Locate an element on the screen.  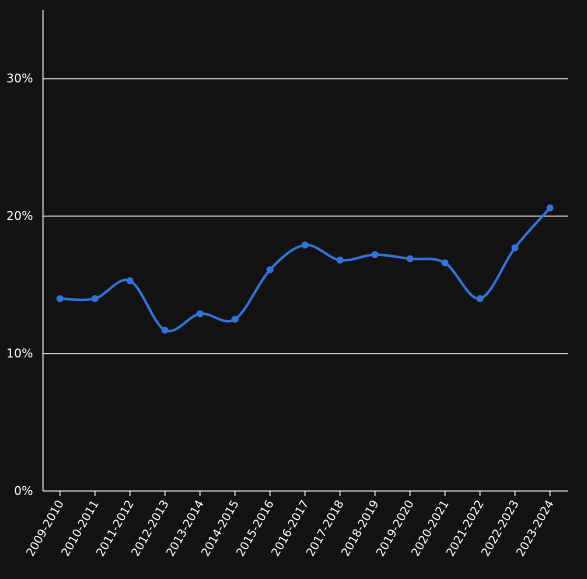
y-tick-label-20: 20% is located at coordinates (19, 216).